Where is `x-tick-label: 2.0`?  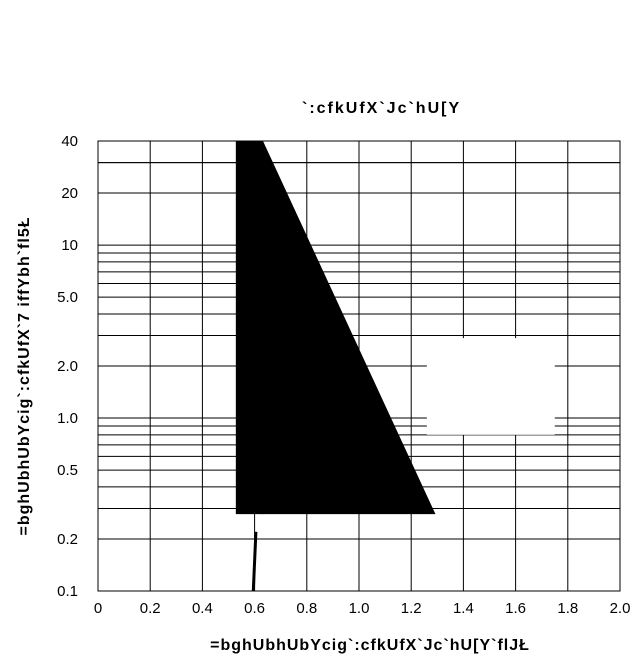 x-tick-label: 2.0 is located at coordinates (620, 608).